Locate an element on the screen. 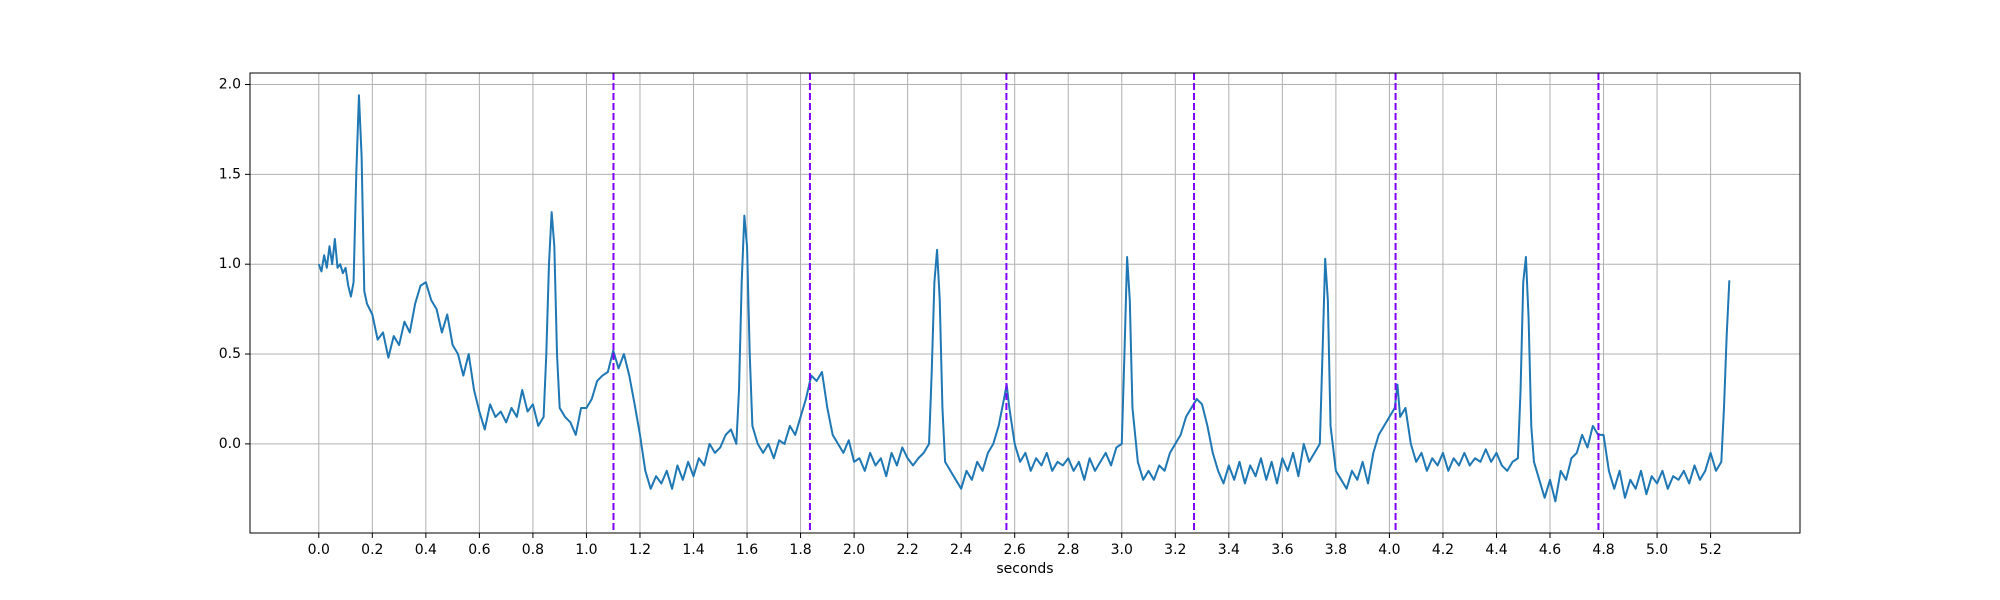 Image resolution: width=2000 pixels, height=600 pixels. x-tick-label: 3.4 is located at coordinates (1229, 550).